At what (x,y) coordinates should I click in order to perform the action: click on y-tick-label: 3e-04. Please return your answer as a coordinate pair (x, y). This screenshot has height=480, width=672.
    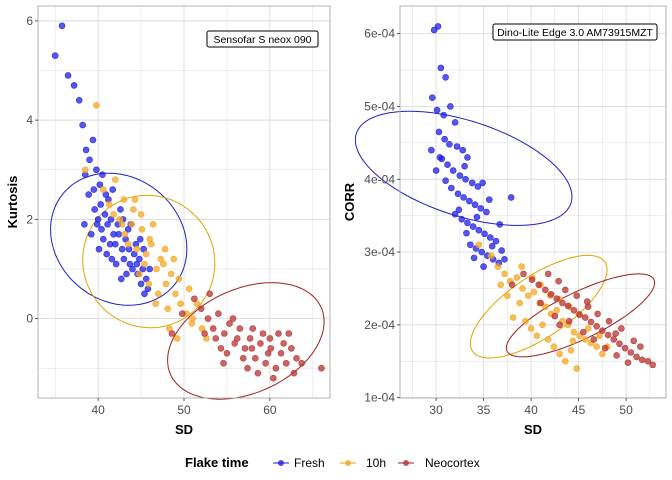
    Looking at the image, I should click on (379, 252).